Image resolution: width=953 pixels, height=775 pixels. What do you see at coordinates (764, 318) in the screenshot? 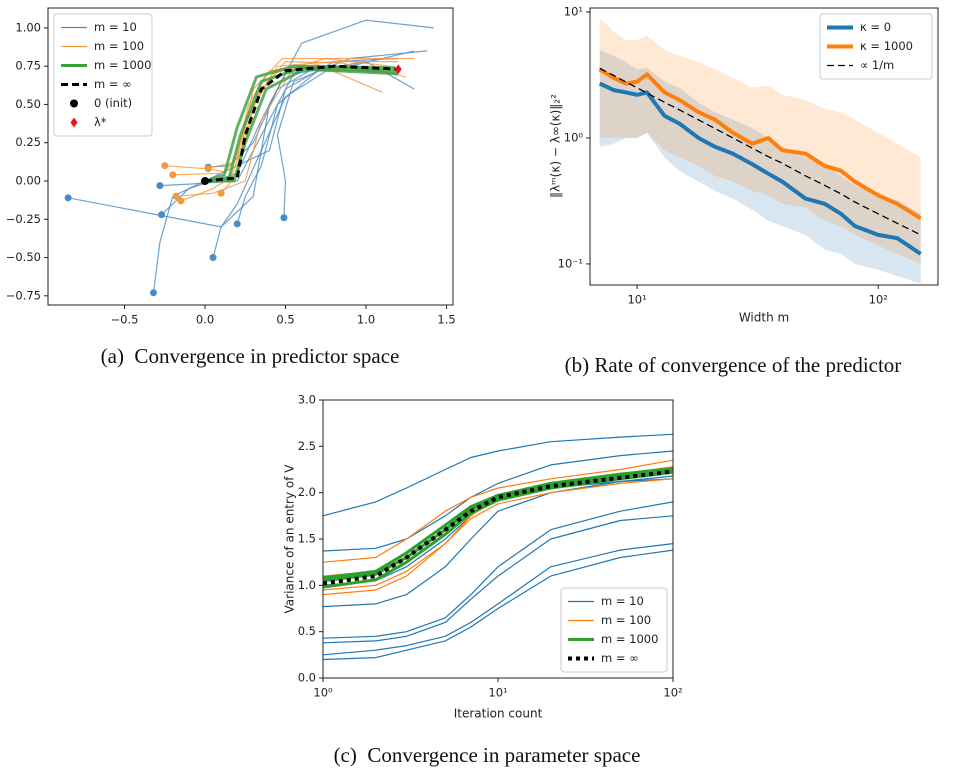
I see `x-axis-label: Width m` at bounding box center [764, 318].